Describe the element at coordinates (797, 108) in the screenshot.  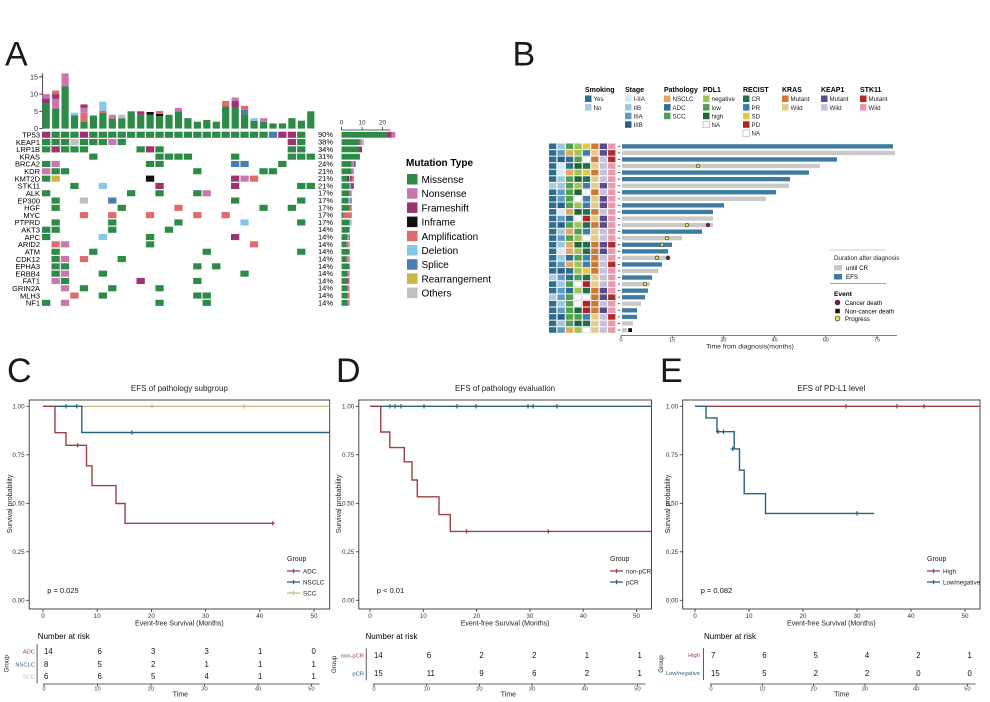
I see `svg-text: Wild` at that location.